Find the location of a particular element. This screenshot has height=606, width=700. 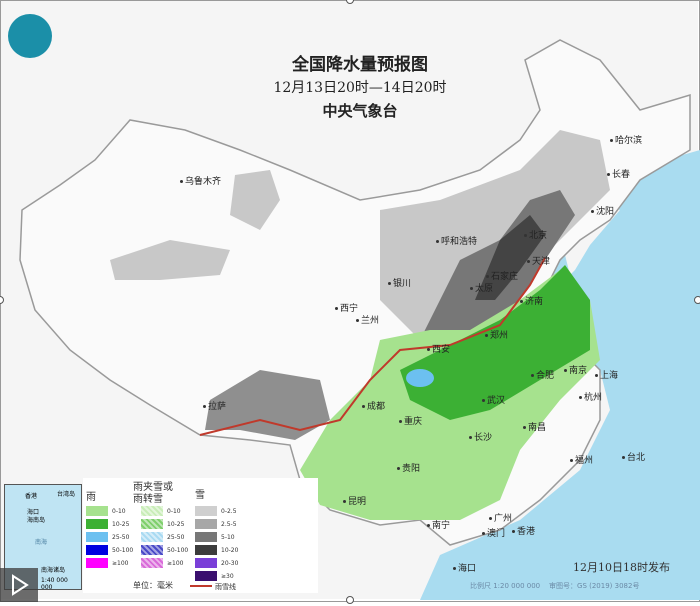

city-label: 武汉 is located at coordinates (493, 399).